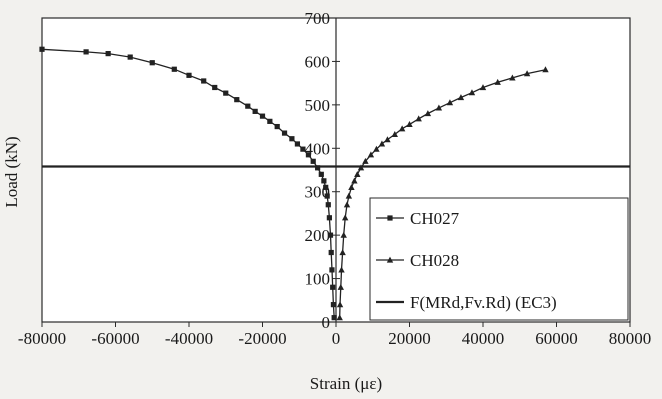 This screenshot has height=399, width=662. What do you see at coordinates (11, 171) in the screenshot?
I see `y-axis-title: Load (kN)` at bounding box center [11, 171].